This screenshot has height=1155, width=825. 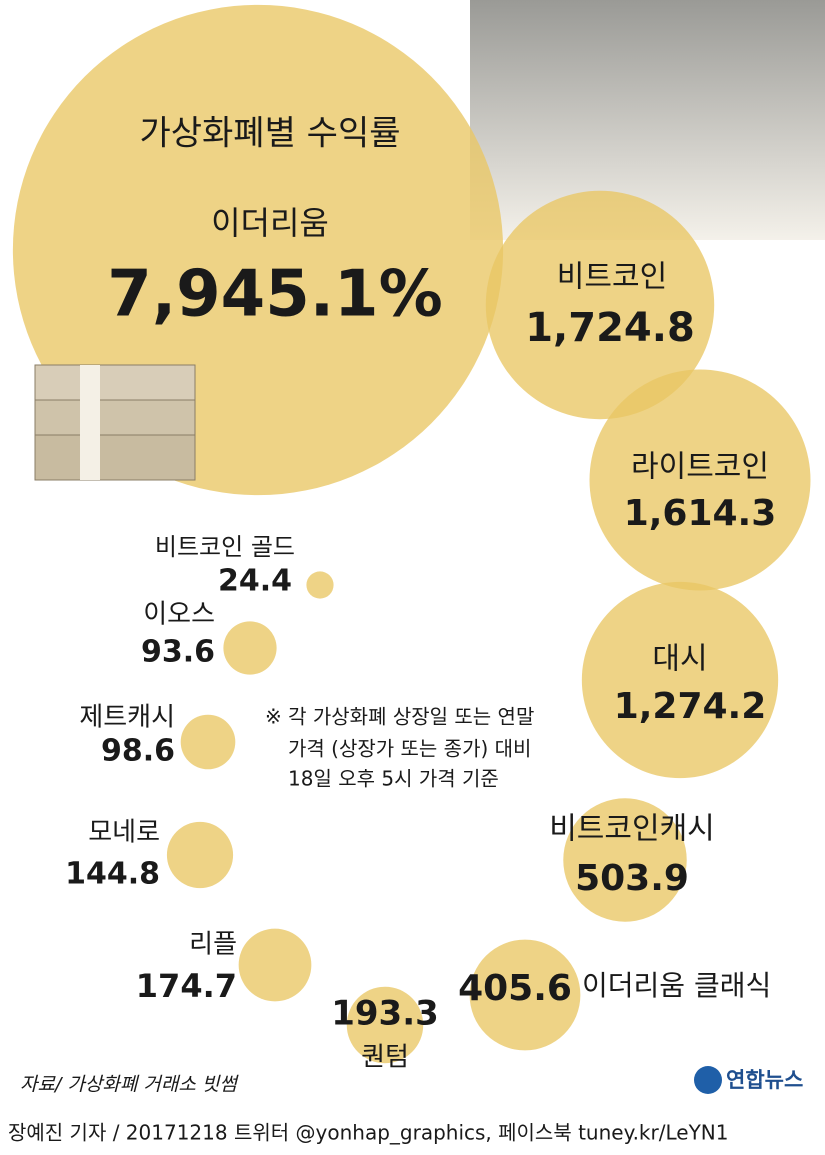 I want to click on note-line: 18일 오후 5시 가격 기준, so click(x=393, y=779).